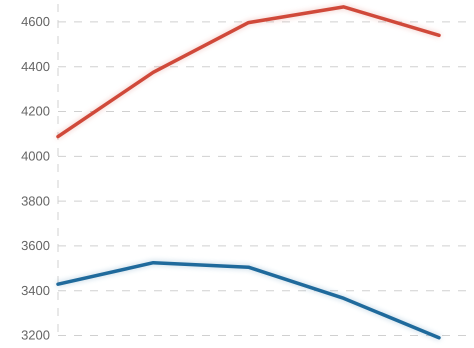 This screenshot has width=474, height=348. I want to click on y-tick-label: 3400, so click(35, 290).